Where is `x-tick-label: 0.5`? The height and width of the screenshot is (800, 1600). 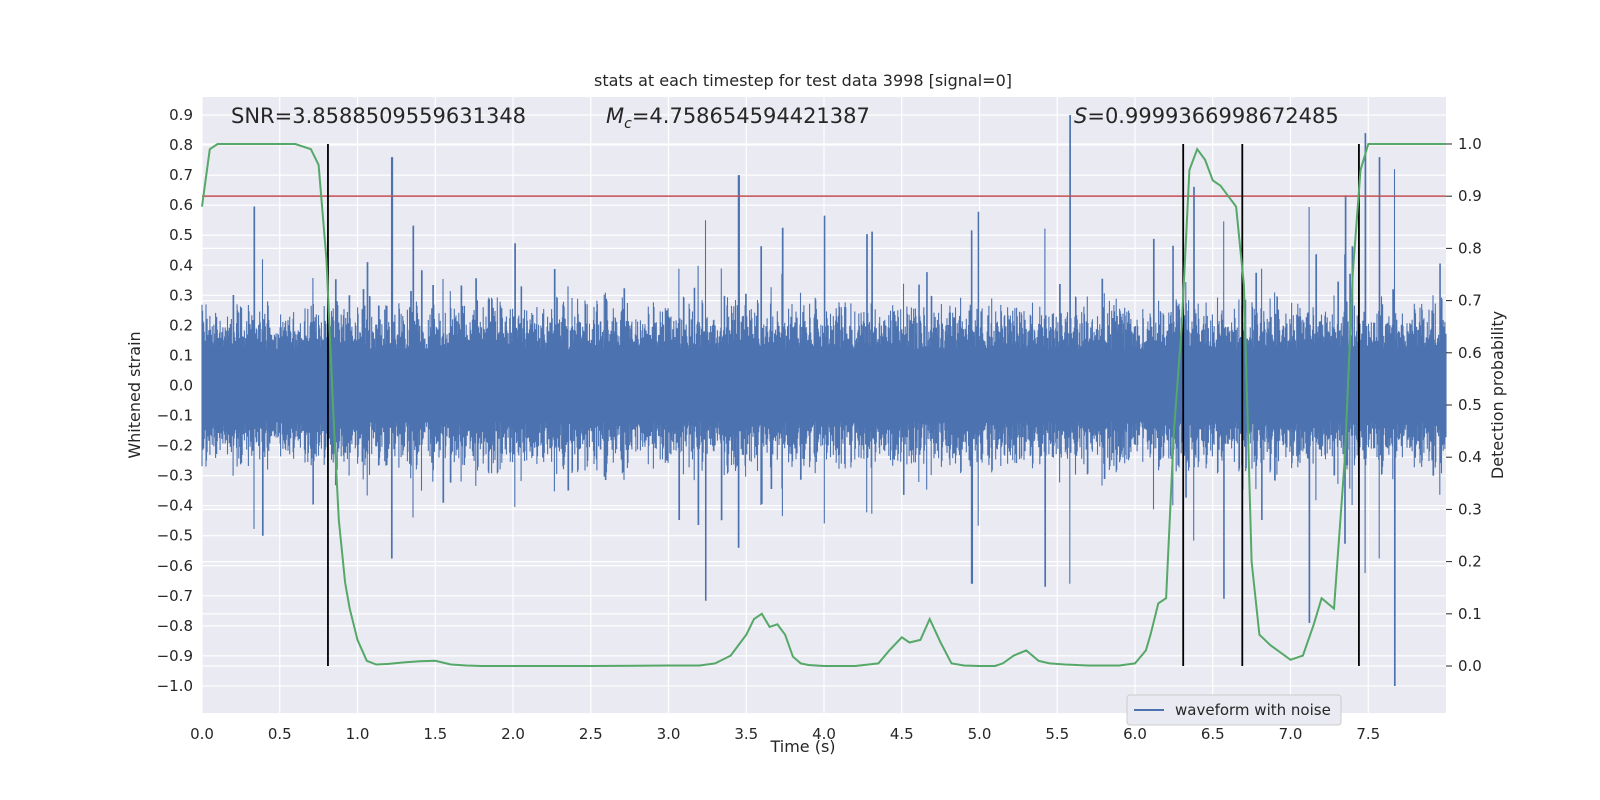 x-tick-label: 0.5 is located at coordinates (280, 734).